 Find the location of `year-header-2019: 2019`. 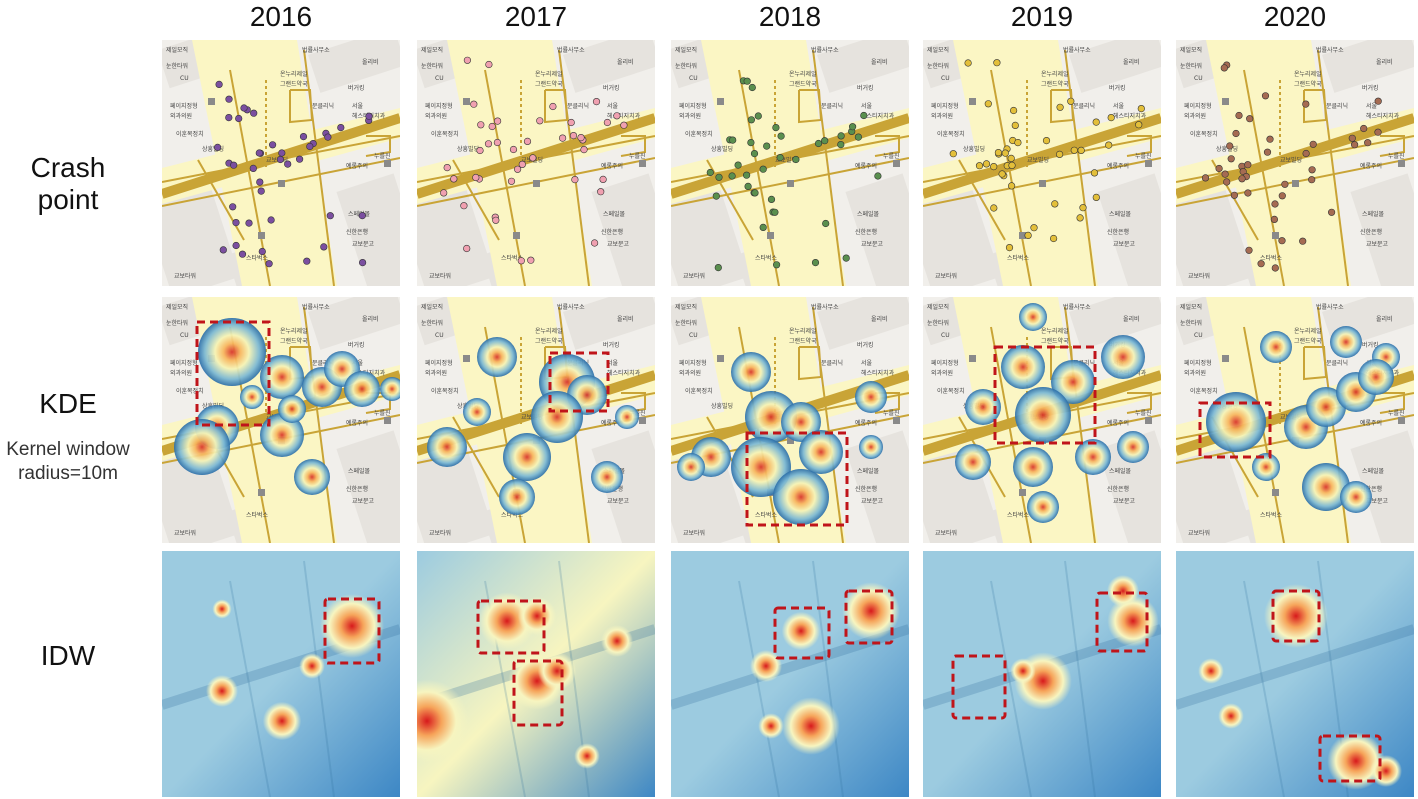

year-header-2019: 2019 is located at coordinates (1042, 16).